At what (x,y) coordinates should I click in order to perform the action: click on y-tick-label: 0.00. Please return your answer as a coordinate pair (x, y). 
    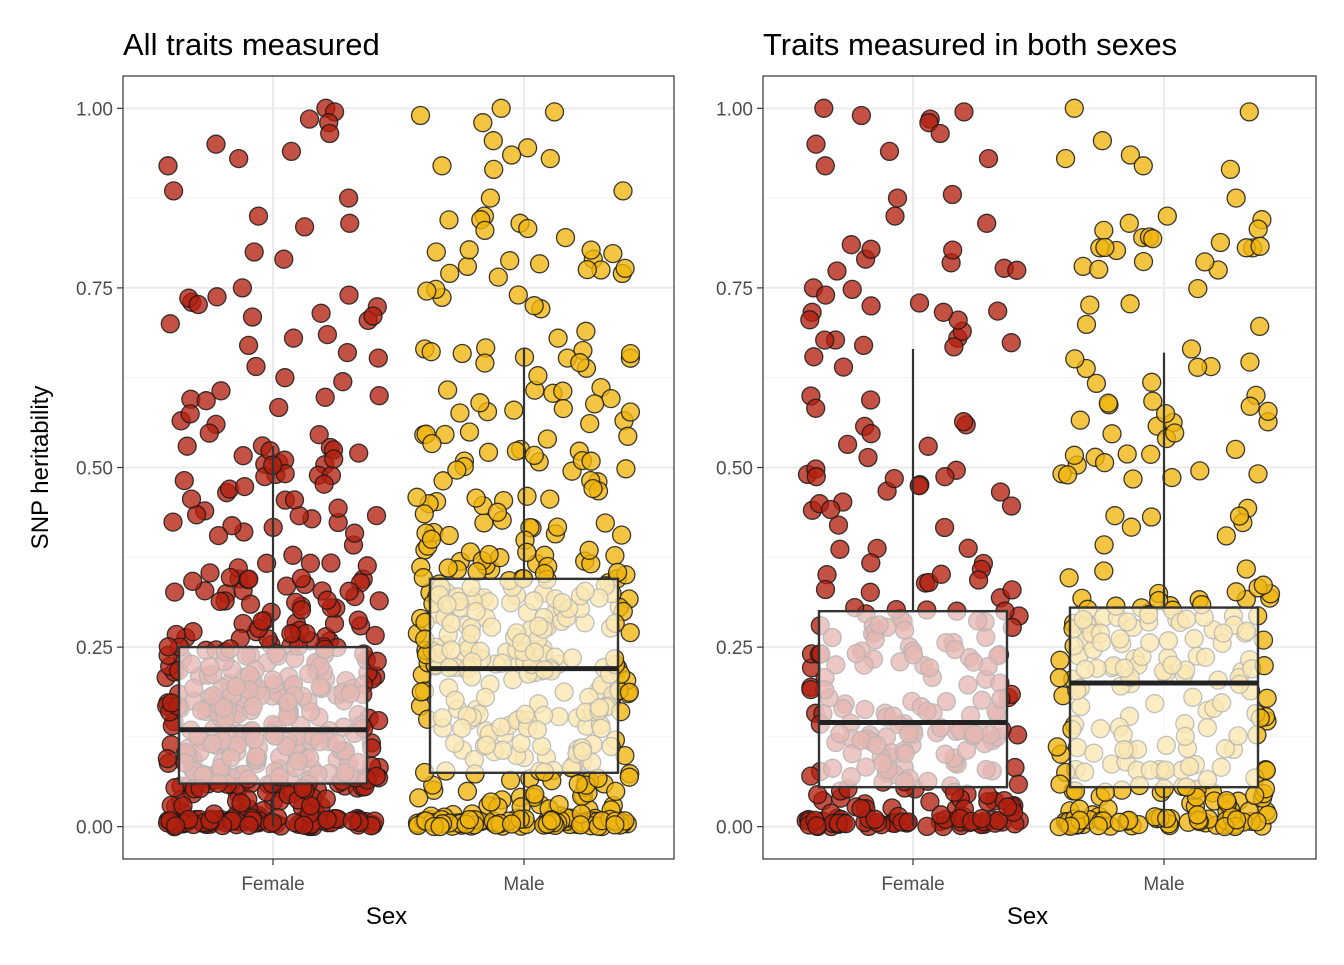
    Looking at the image, I should click on (734, 828).